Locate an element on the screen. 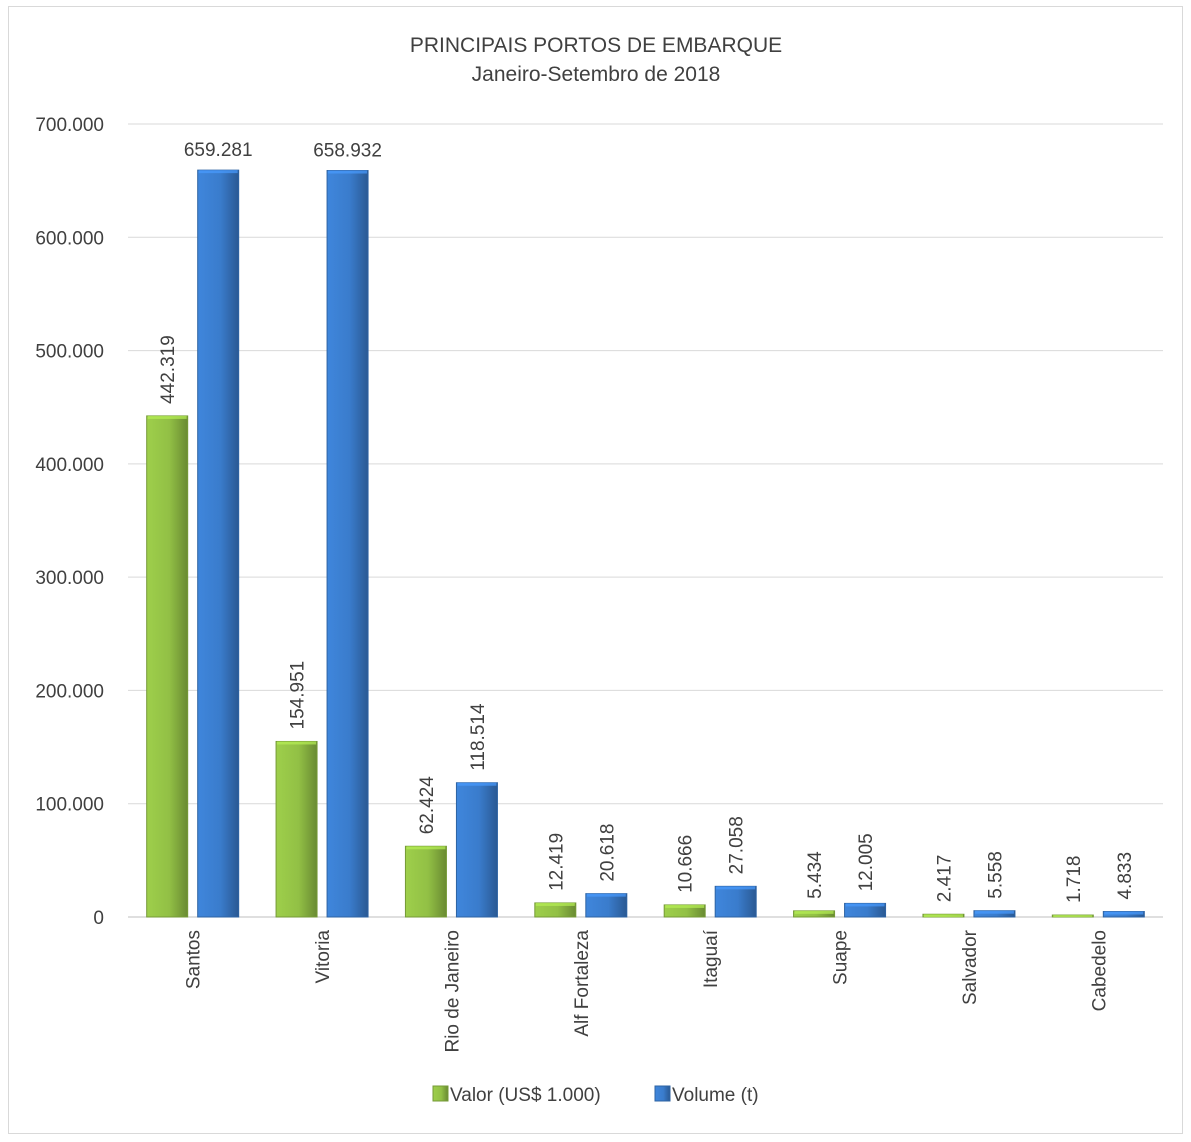 This screenshot has width=1191, height=1142. category-label: Vitoria is located at coordinates (323, 957).